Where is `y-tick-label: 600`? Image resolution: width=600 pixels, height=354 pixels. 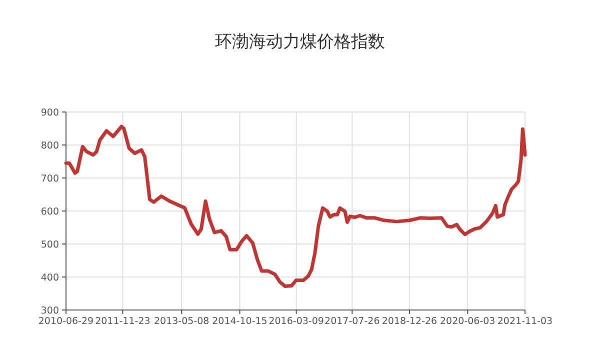 y-tick-label: 600 is located at coordinates (49, 212).